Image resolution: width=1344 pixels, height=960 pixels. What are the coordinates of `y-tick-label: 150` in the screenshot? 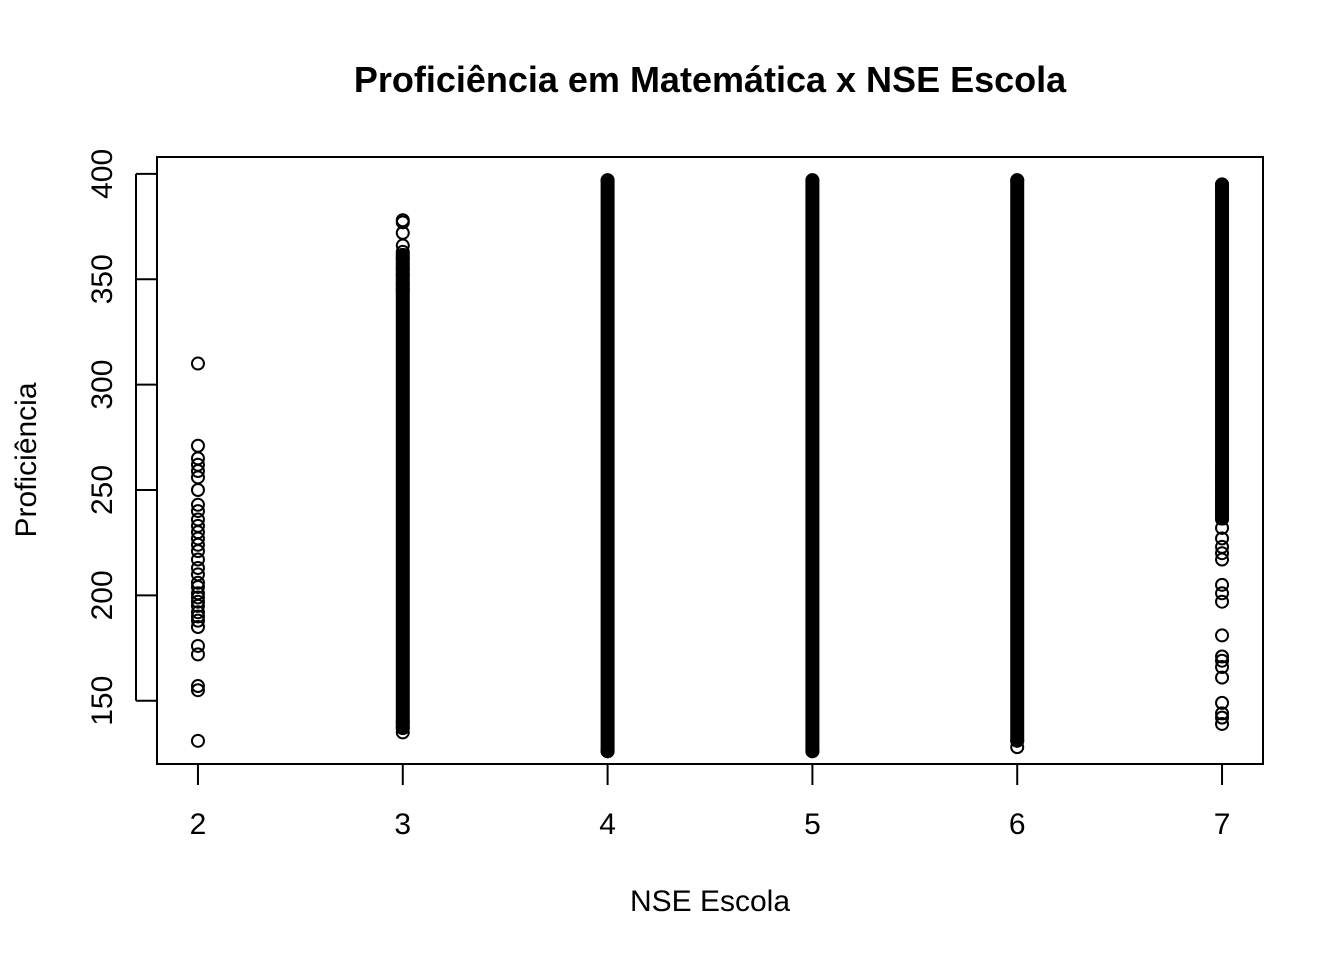 It's located at (102, 701).